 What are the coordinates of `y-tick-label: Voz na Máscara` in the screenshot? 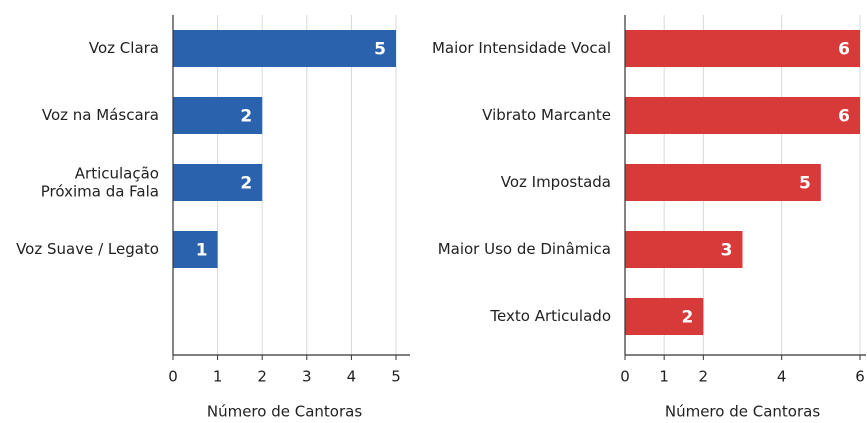 It's located at (100, 115).